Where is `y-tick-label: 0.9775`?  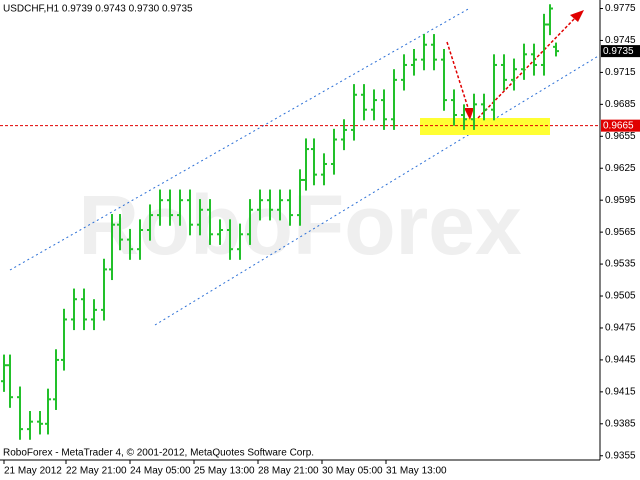
y-tick-label: 0.9775 is located at coordinates (620, 8).